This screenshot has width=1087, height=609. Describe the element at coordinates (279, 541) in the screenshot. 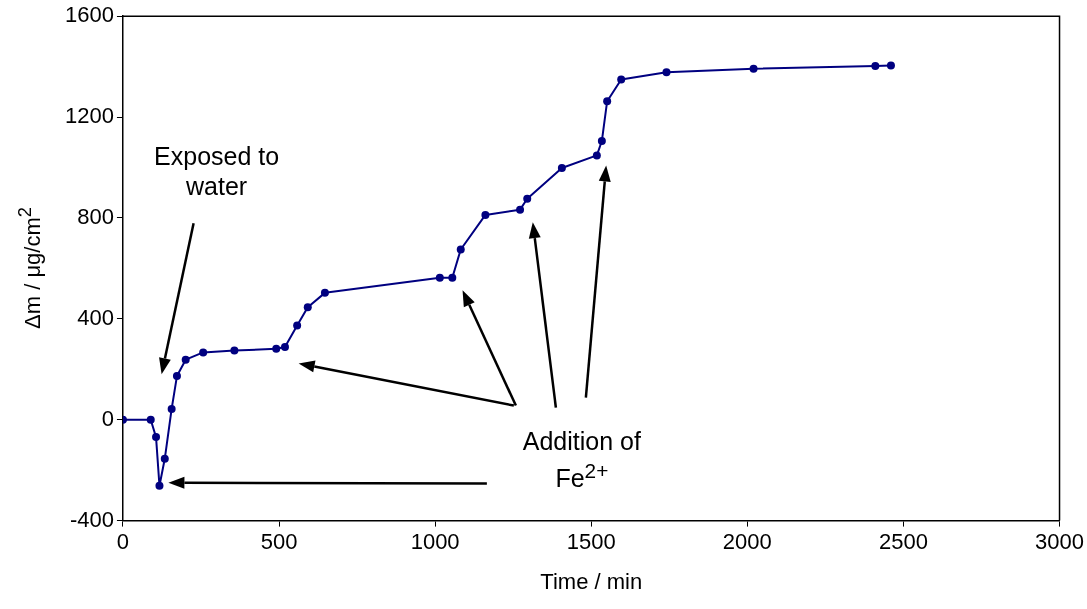

I see `x-tick-label: 500` at that location.